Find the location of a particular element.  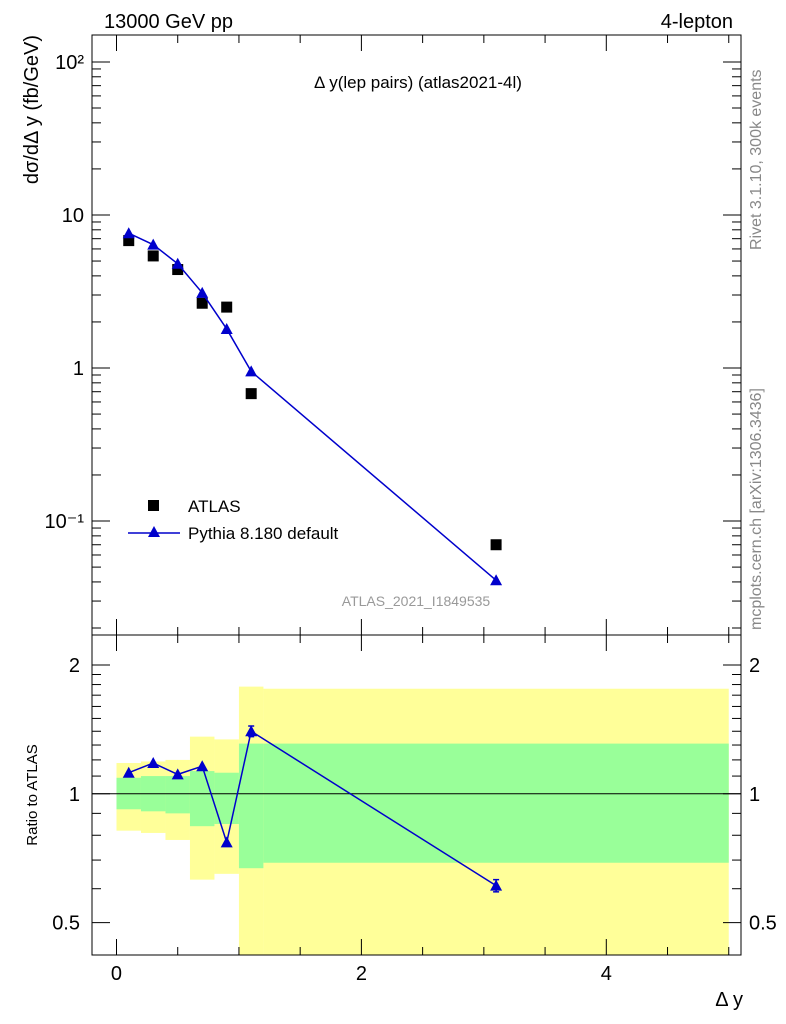

rivet-label: Rivet 3.1.10, 300k events is located at coordinates (756, 159).